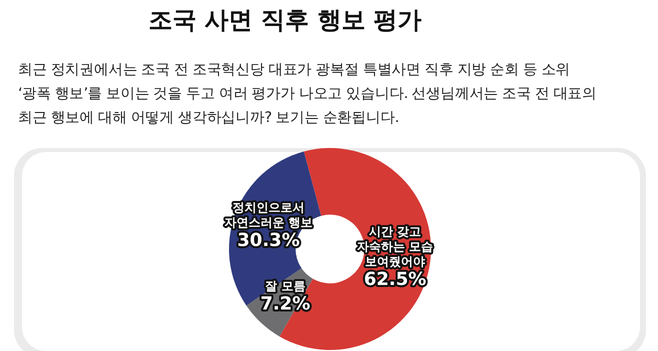  I want to click on slice-label: 잘 모름, so click(285, 286).